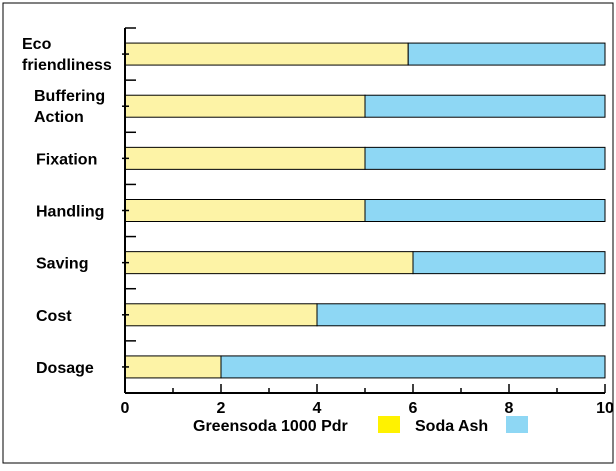 The width and height of the screenshot is (616, 471). I want to click on category-label: Handling, so click(70, 212).